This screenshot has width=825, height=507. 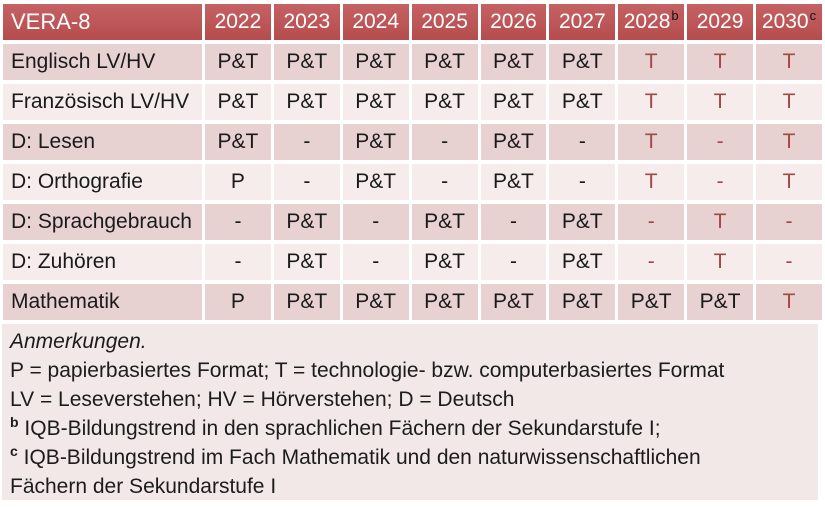 I want to click on year-label: 2027, so click(x=582, y=21).